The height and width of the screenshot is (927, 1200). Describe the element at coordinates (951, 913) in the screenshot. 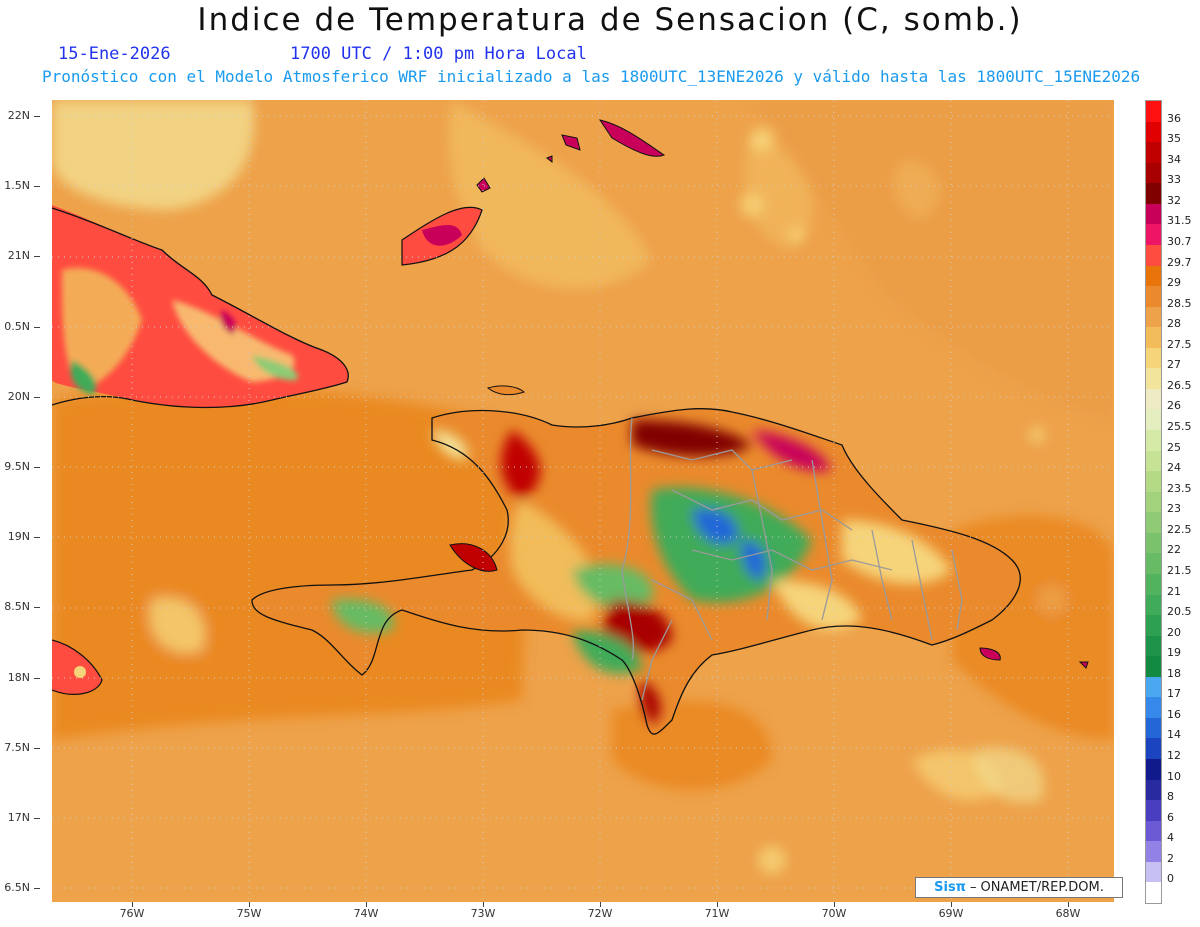

I see `longitude-tick-label: 69W` at that location.